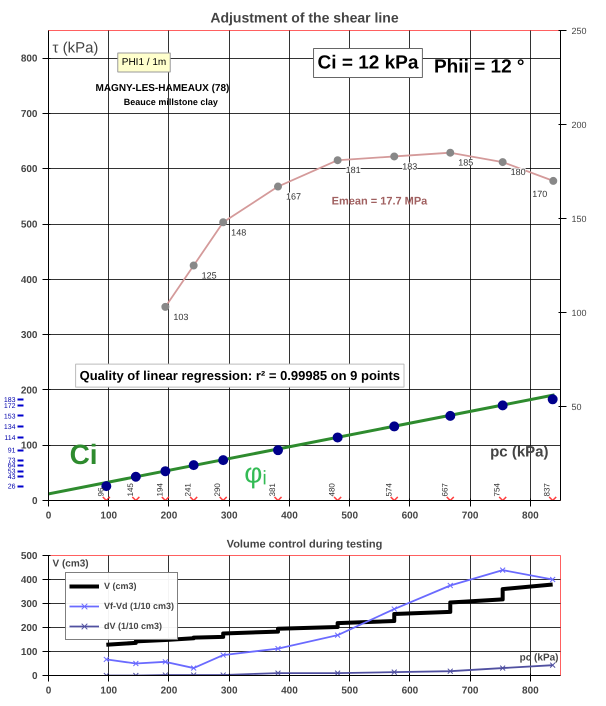  Describe the element at coordinates (144, 62) in the screenshot. I see `annotation: PHI1 / 1m` at that location.